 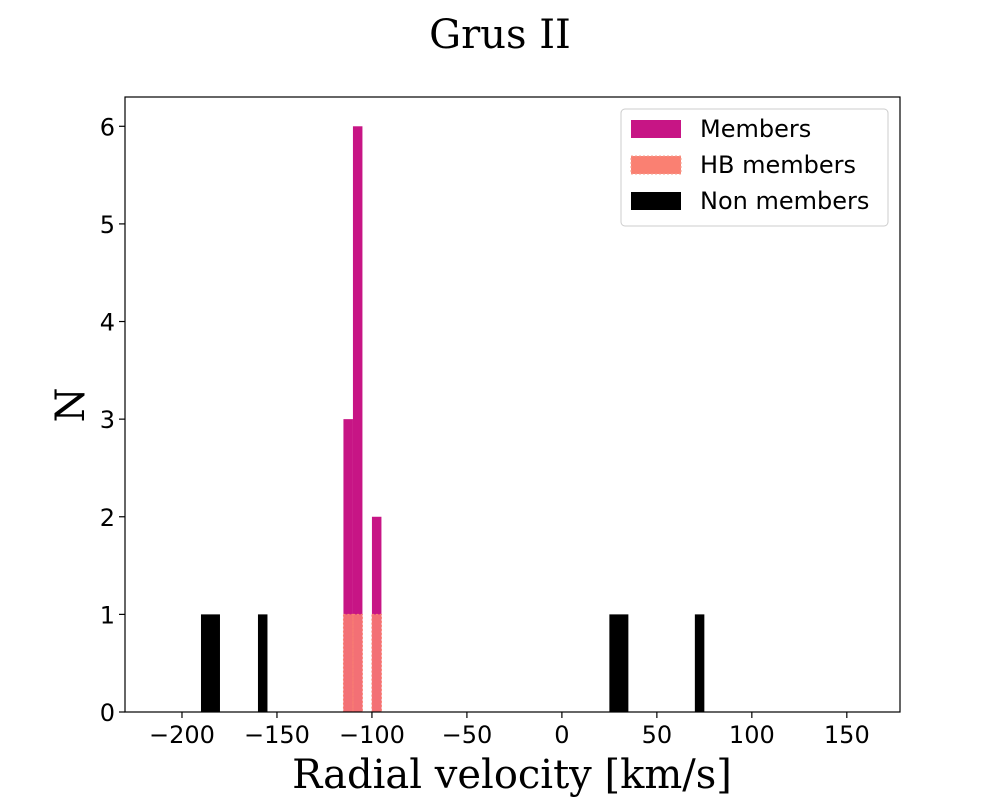 What do you see at coordinates (847, 735) in the screenshot?
I see `x-tick-label-7: 150` at bounding box center [847, 735].